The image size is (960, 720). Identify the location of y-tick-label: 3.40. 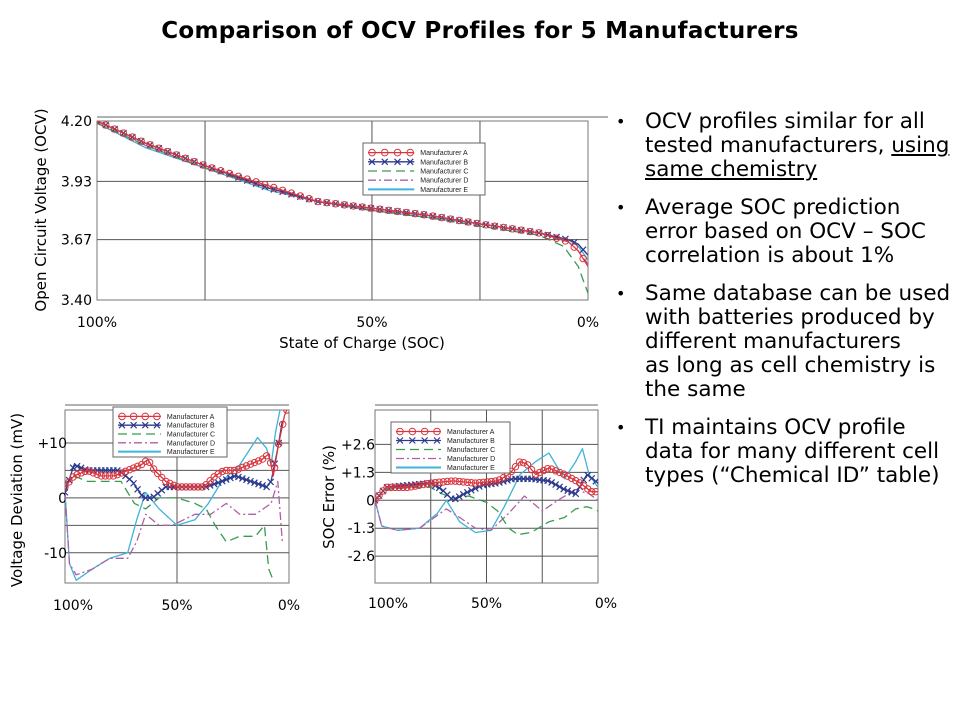
(76, 301).